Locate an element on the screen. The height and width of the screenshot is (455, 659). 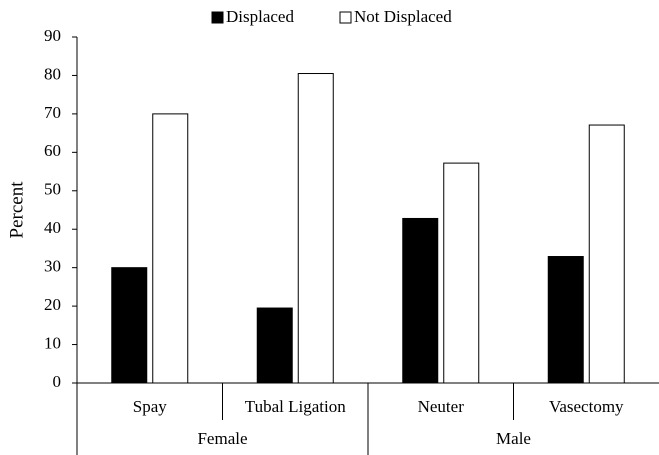
x-tick-label: Spay is located at coordinates (150, 406).